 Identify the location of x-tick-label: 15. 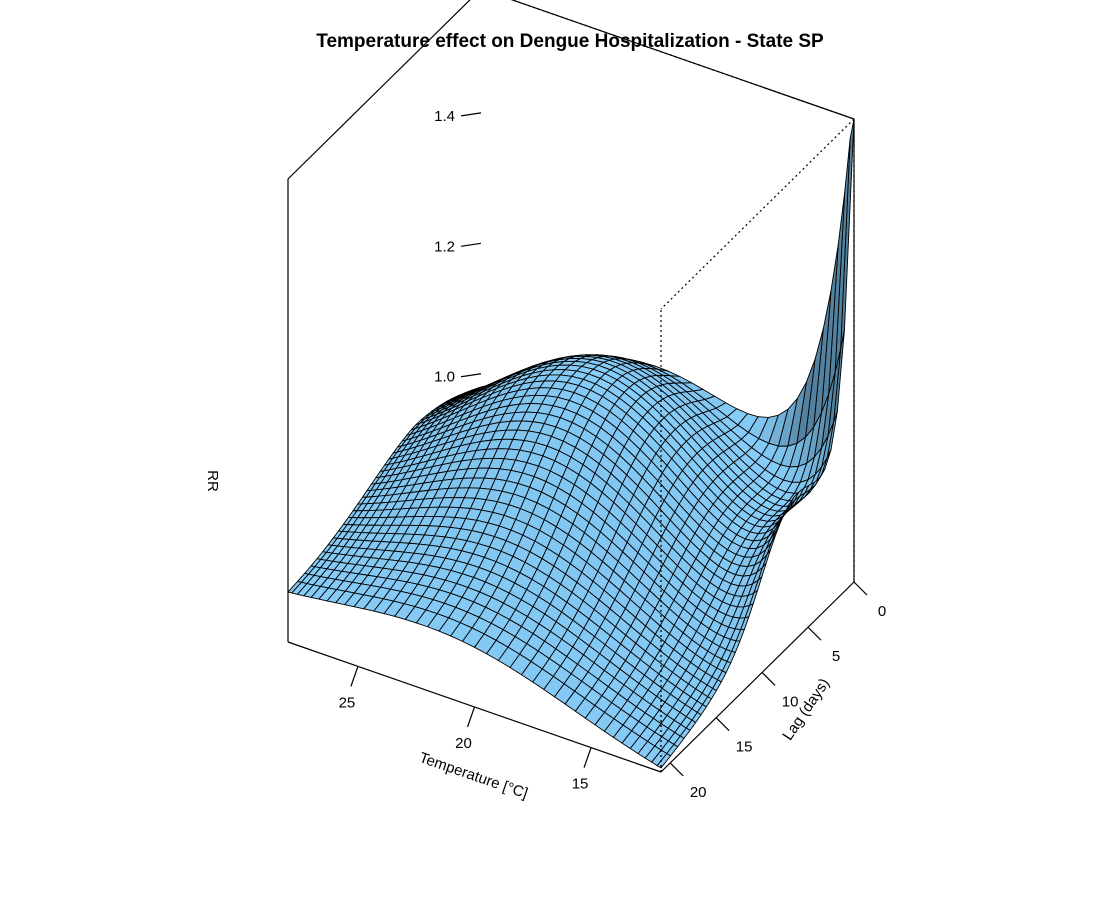
(580, 784).